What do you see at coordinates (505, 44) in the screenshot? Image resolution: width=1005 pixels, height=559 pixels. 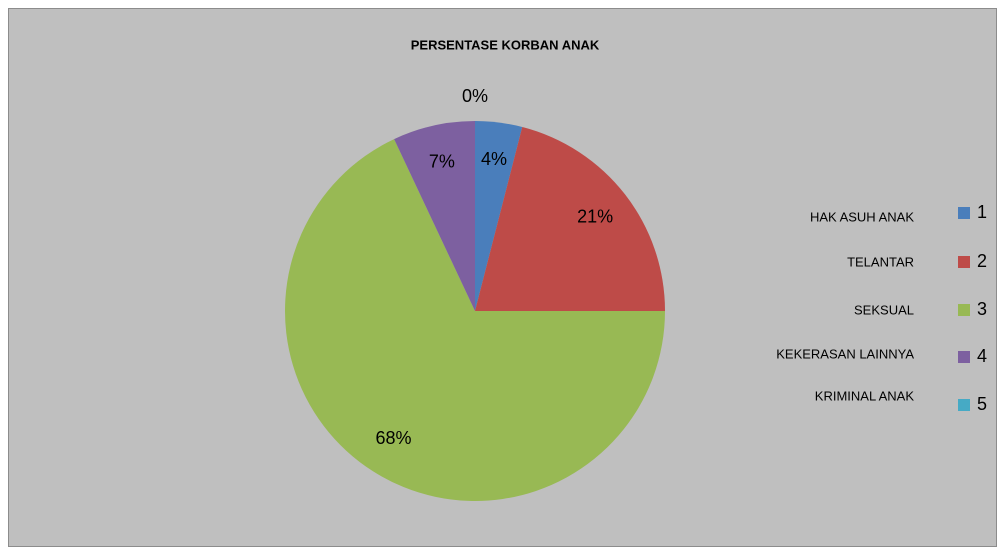 I see `chart-title: PERSENTASE KORBAN ANAK` at bounding box center [505, 44].